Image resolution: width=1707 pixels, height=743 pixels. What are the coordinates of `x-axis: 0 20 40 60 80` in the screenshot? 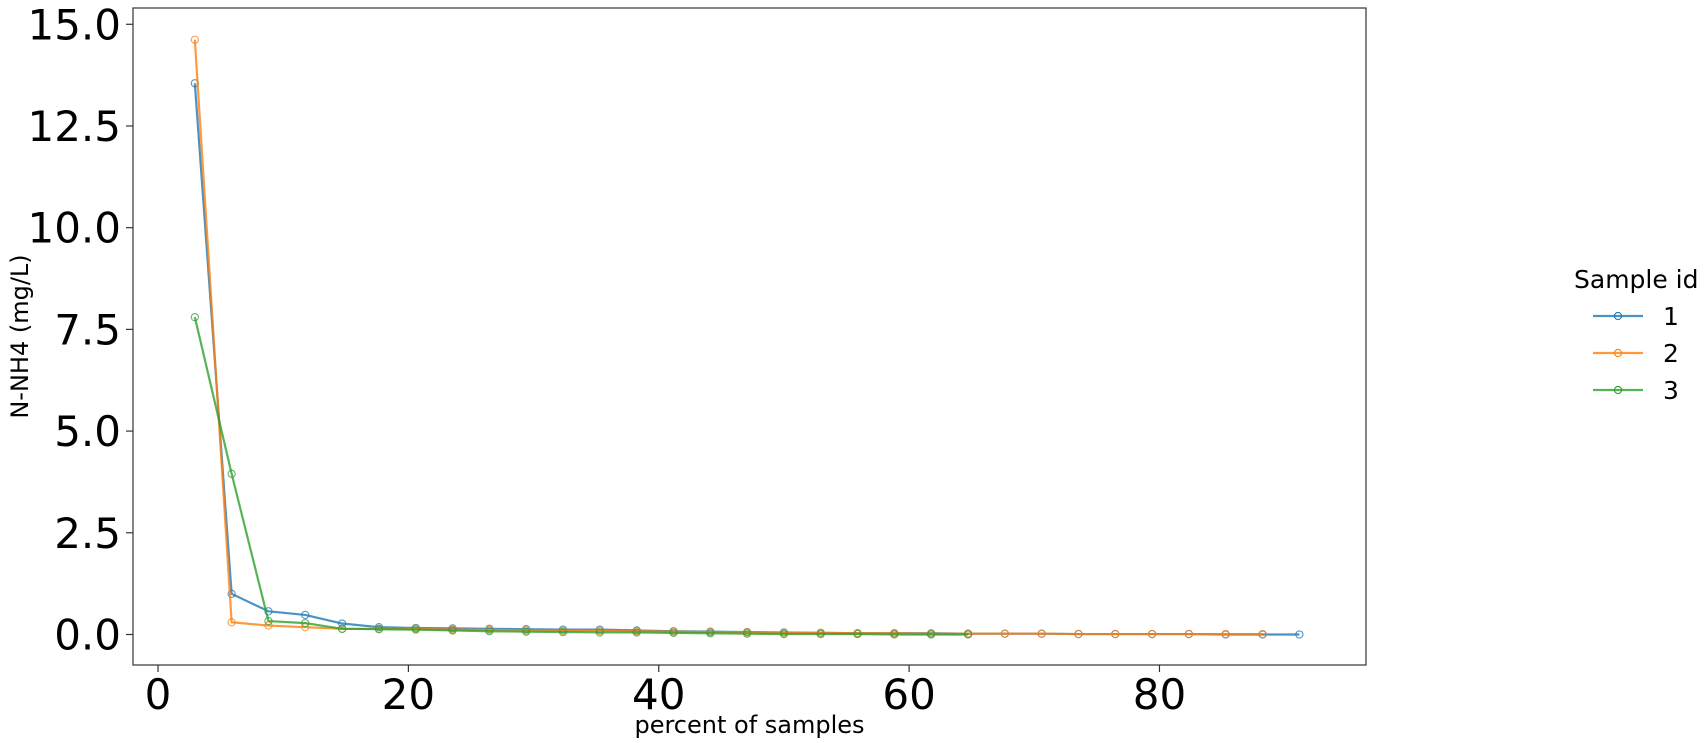 It's located at (665, 692).